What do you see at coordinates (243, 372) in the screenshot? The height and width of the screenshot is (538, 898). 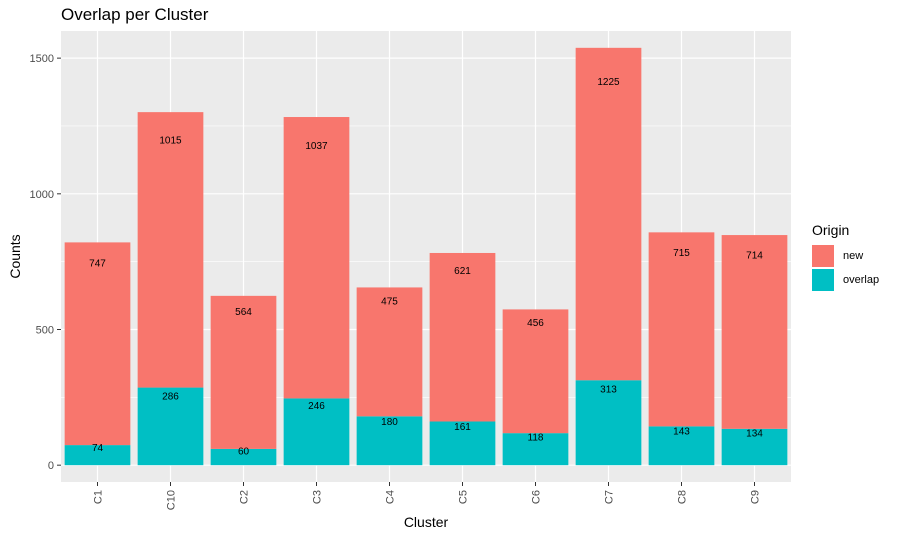 I see `bar-new-c2` at bounding box center [243, 372].